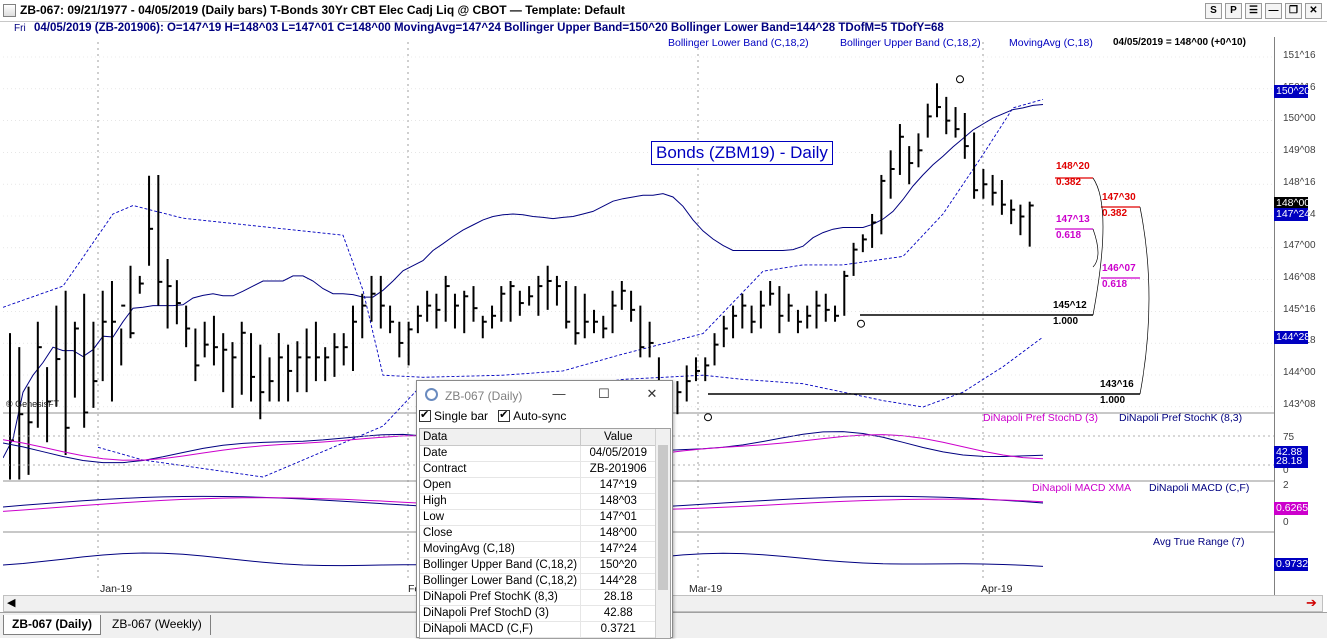  What do you see at coordinates (431, 394) in the screenshot?
I see `data-window-icon` at bounding box center [431, 394].